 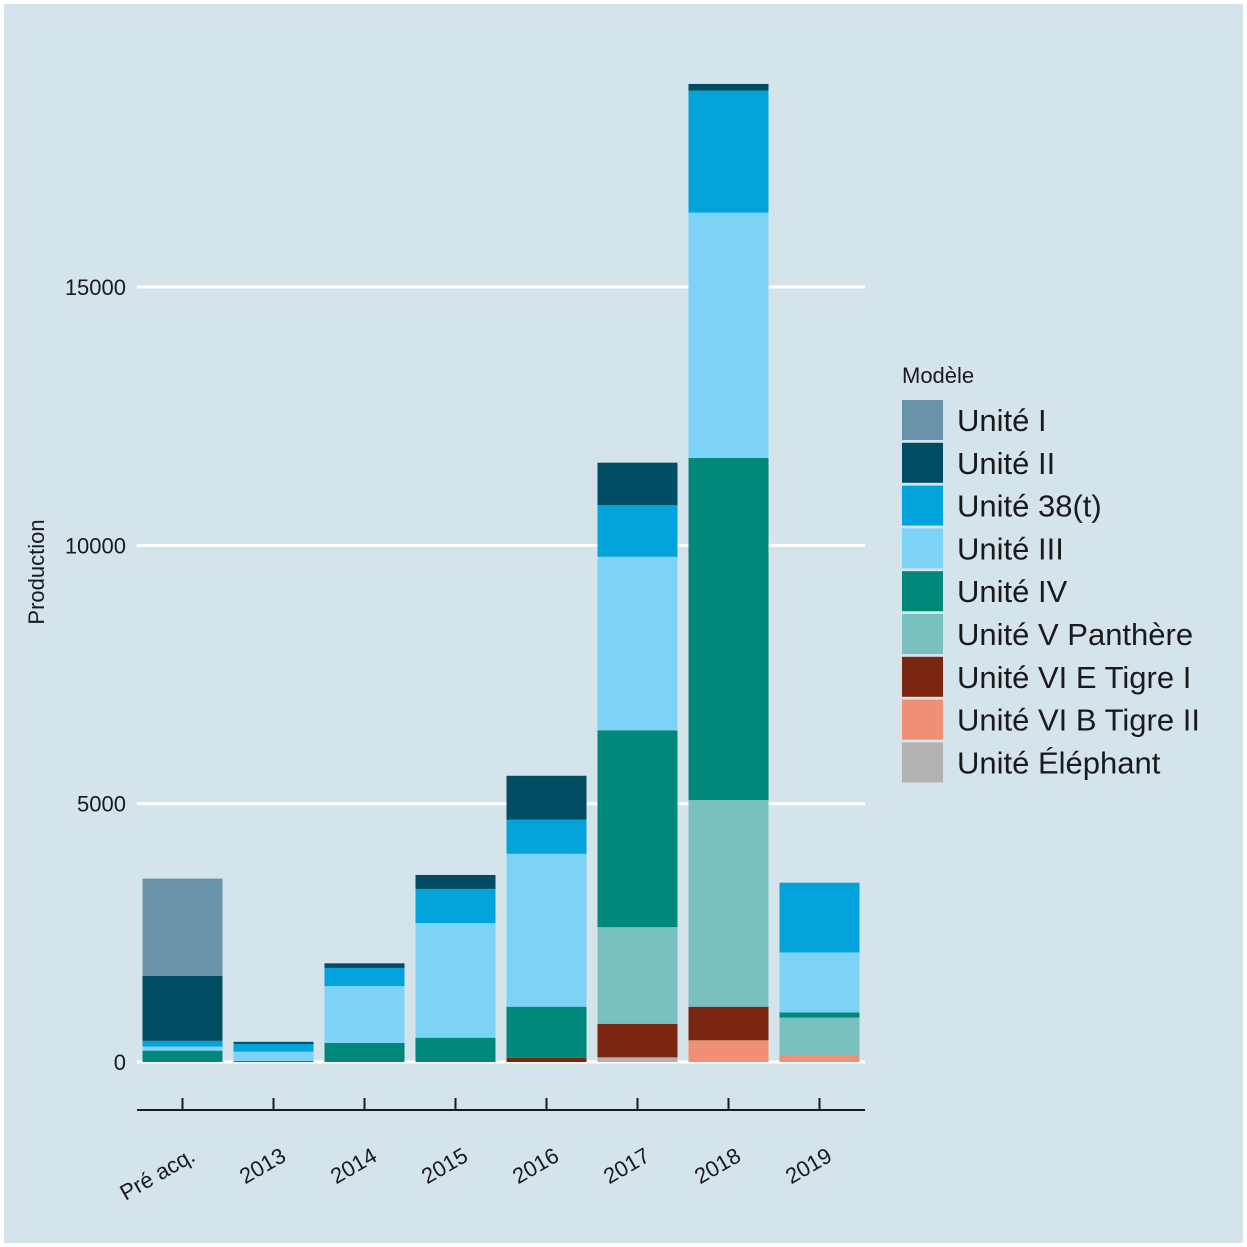 What do you see at coordinates (1074, 677) in the screenshot?
I see `legend-label: Unité VI E Tigre I` at bounding box center [1074, 677].